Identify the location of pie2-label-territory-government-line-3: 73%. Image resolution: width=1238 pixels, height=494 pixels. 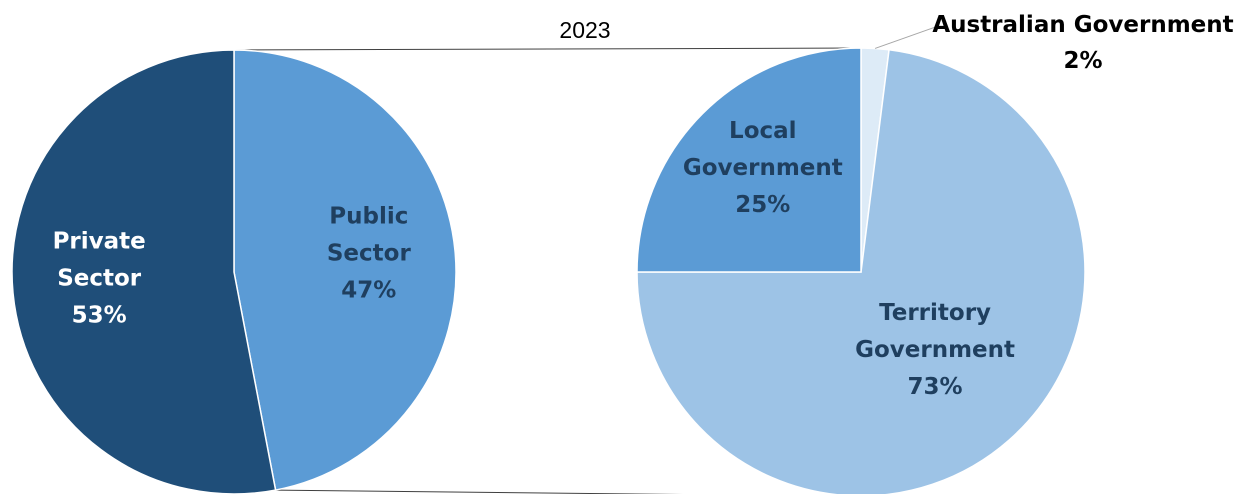
(935, 387).